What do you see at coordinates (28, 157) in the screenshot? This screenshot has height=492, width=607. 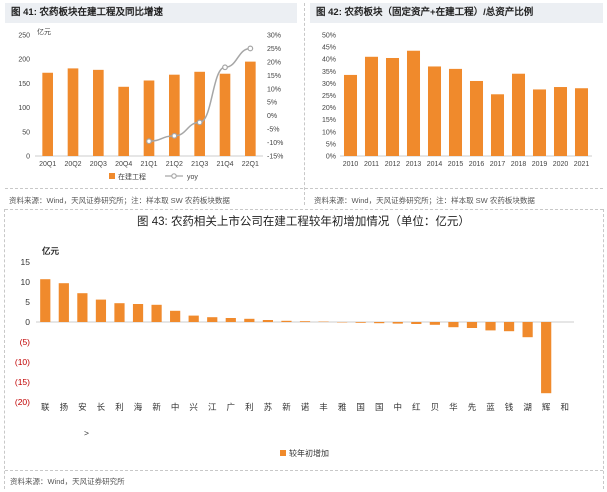 I see `chart-41-ytick-left: 0` at bounding box center [28, 157].